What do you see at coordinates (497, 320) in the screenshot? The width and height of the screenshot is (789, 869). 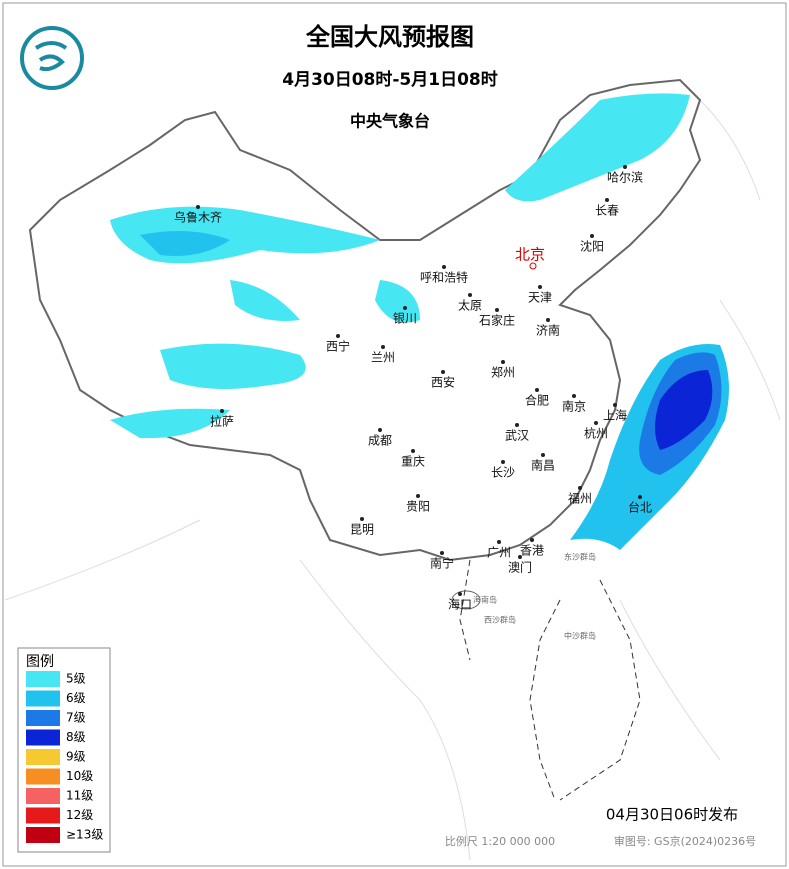 I see `city-label: 石家庄` at bounding box center [497, 320].